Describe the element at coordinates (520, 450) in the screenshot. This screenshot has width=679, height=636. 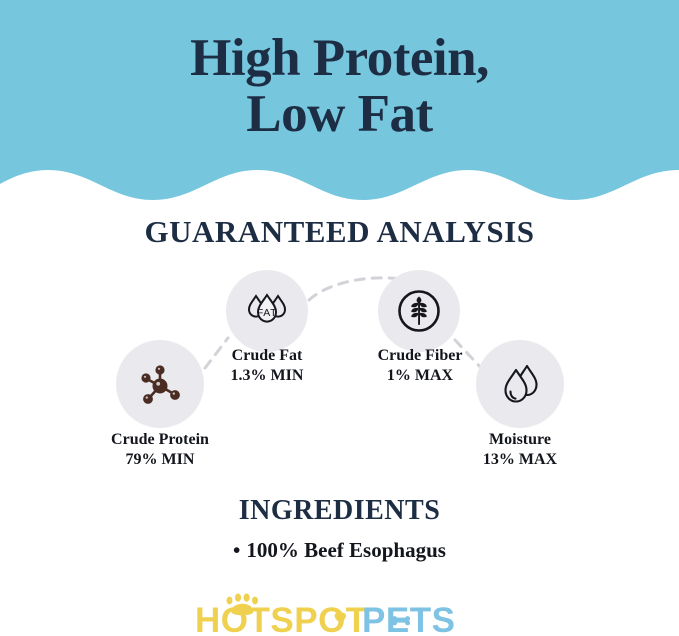
I see `nutrient-label-moisture: Moisture 13% MAX` at that location.